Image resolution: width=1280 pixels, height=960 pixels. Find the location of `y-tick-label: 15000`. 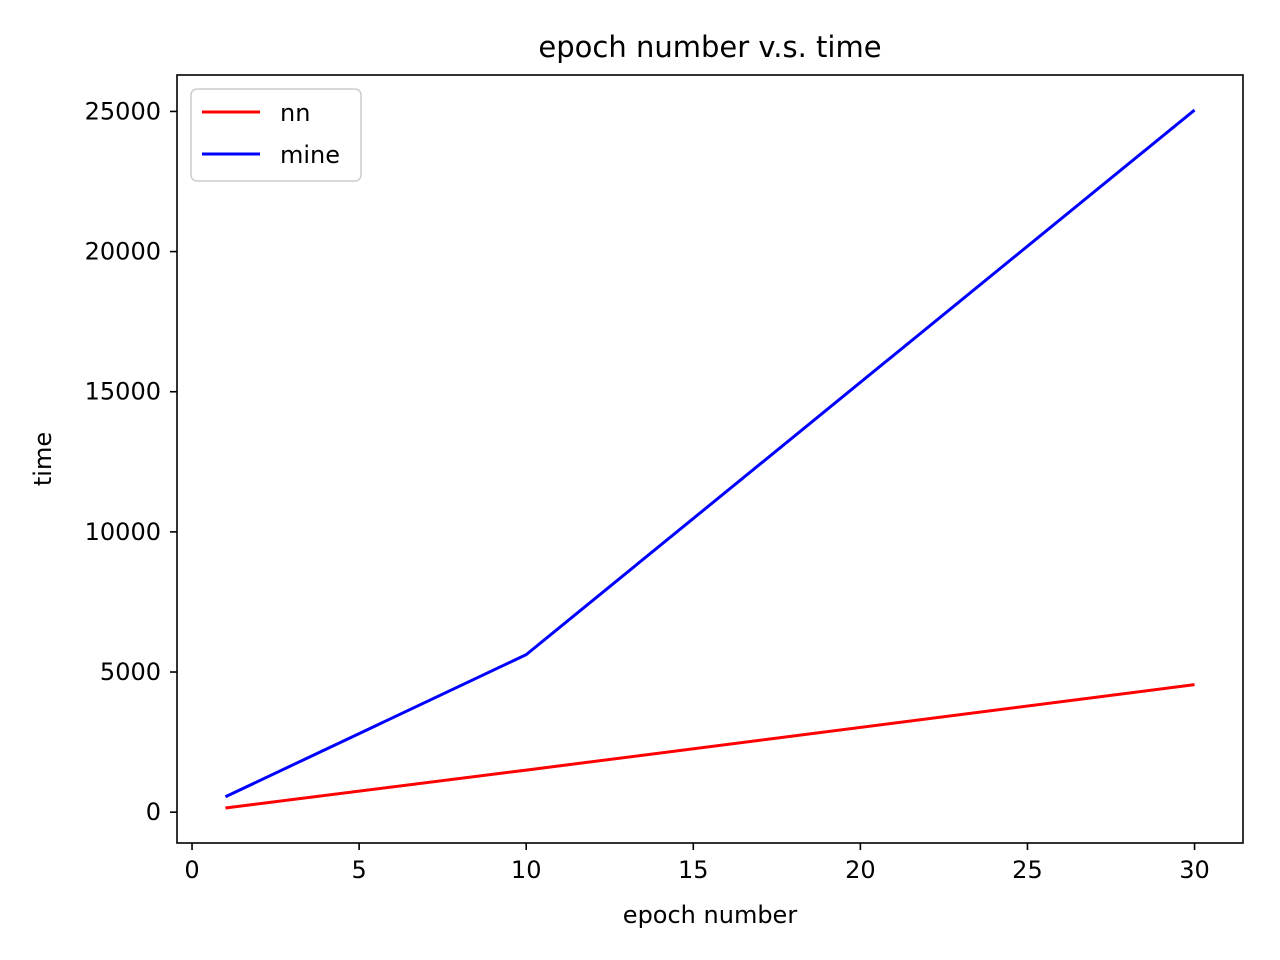

y-tick-label: 15000 is located at coordinates (123, 392).